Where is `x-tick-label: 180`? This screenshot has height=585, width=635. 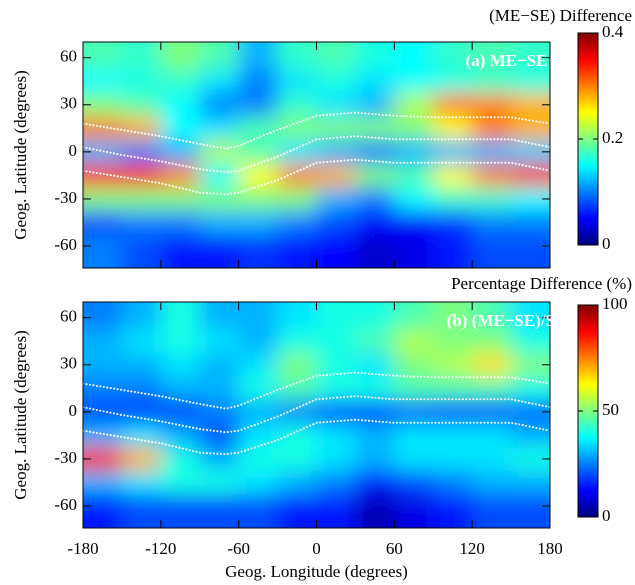
x-tick-label: 180 is located at coordinates (550, 548).